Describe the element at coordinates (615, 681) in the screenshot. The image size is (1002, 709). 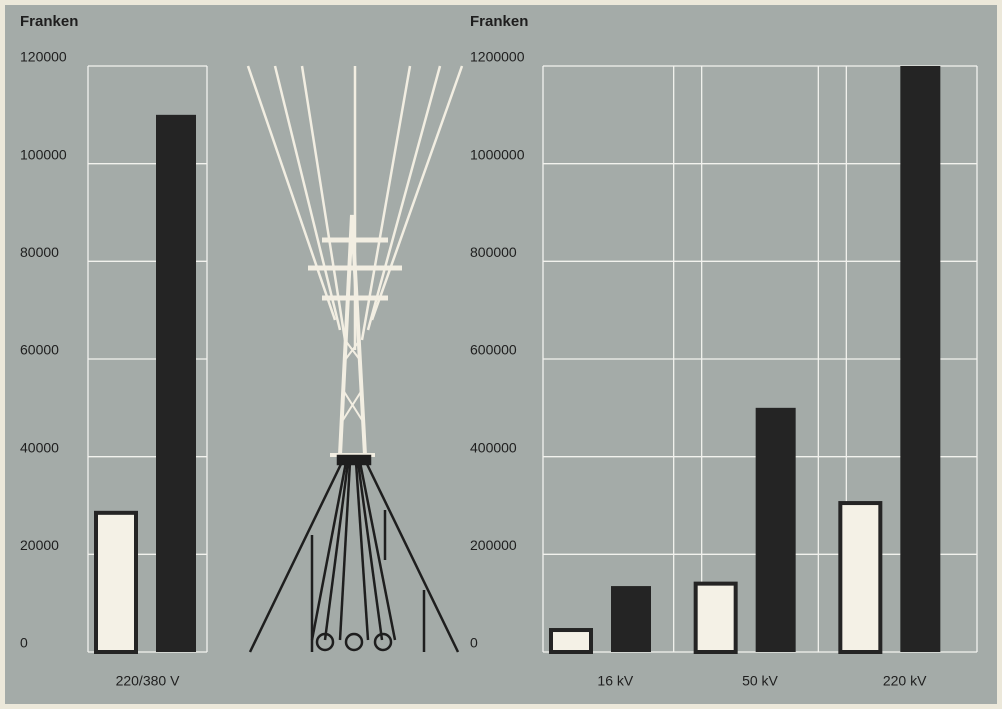
I see `x-tick-label: 16 kV` at that location.